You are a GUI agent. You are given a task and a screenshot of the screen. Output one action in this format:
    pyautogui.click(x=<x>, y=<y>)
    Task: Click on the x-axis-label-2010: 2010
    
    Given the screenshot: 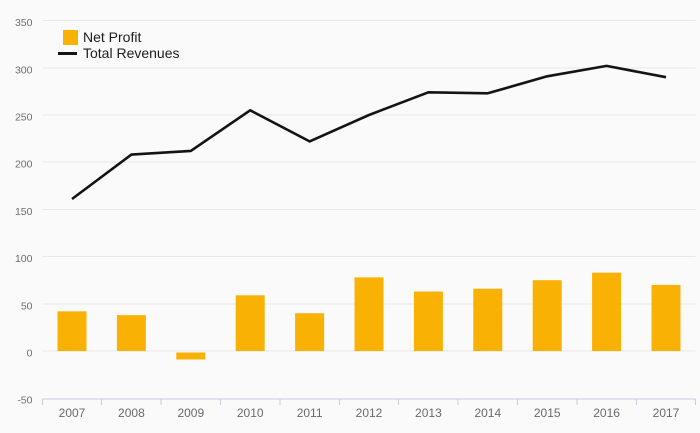 What is the action you would take?
    pyautogui.click(x=250, y=413)
    